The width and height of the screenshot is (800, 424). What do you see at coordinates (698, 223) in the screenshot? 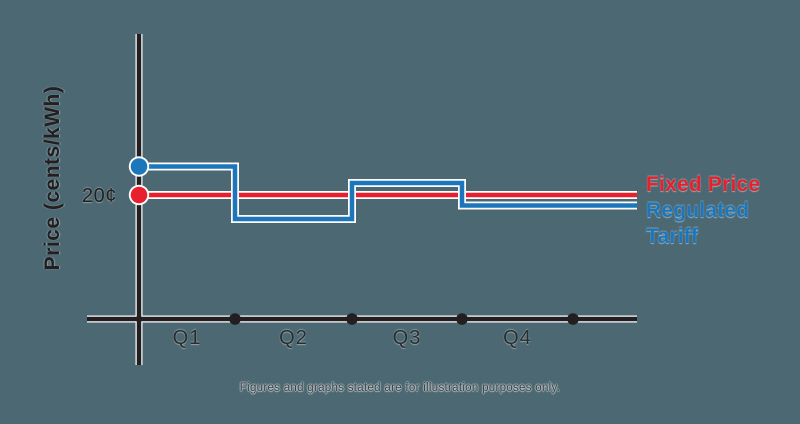
I see `legend-regulated-tariff: Regulated Tariff` at bounding box center [698, 223].